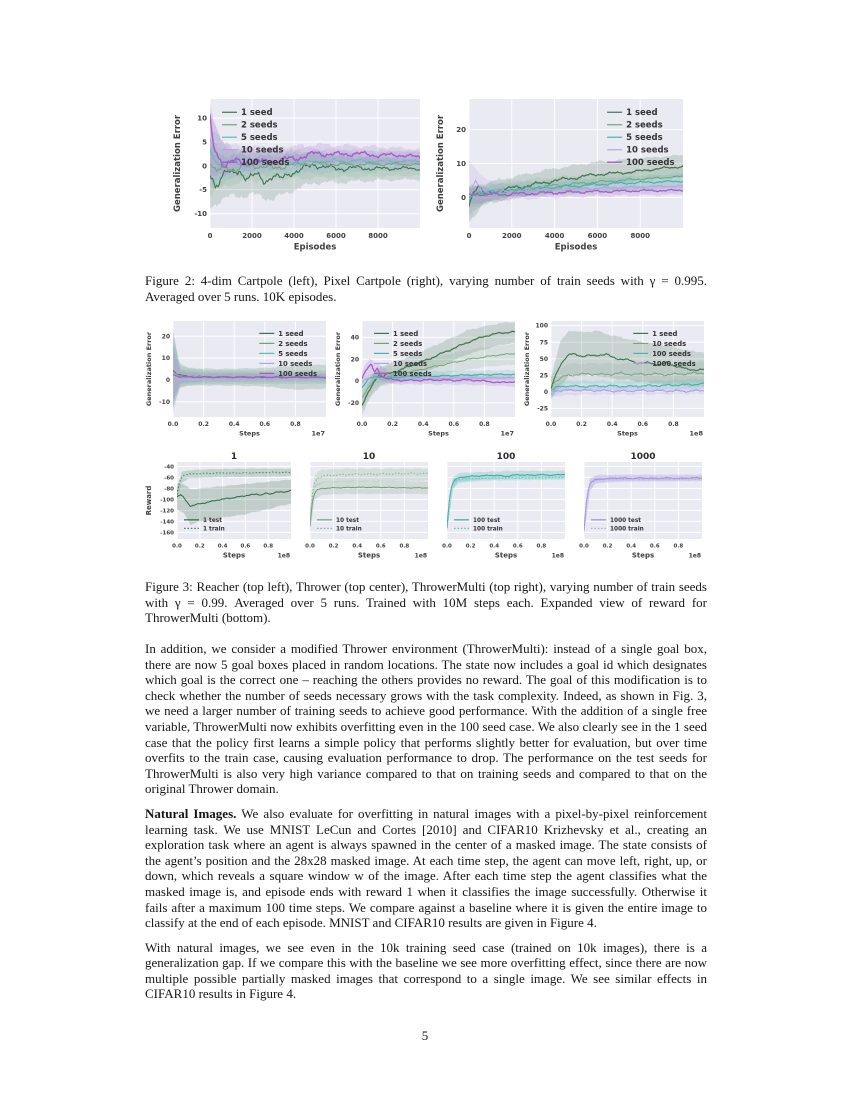 The width and height of the screenshot is (850, 1100). Describe the element at coordinates (625, 521) in the screenshot. I see `svg-text: 1000 test` at that location.